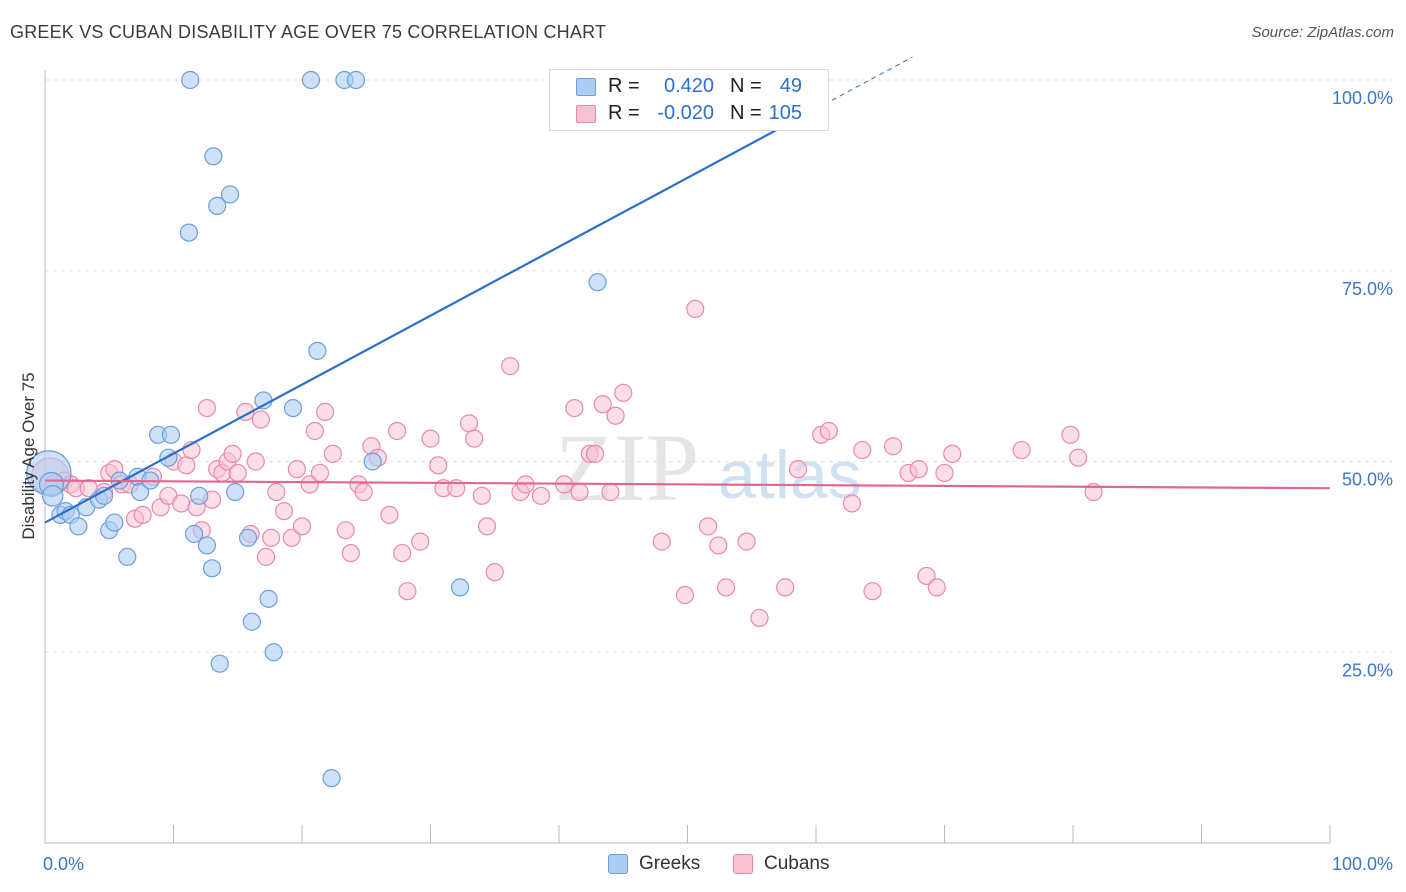  Describe the element at coordinates (28, 455) in the screenshot. I see `y-axis-label: Disability Age Over 75` at that location.